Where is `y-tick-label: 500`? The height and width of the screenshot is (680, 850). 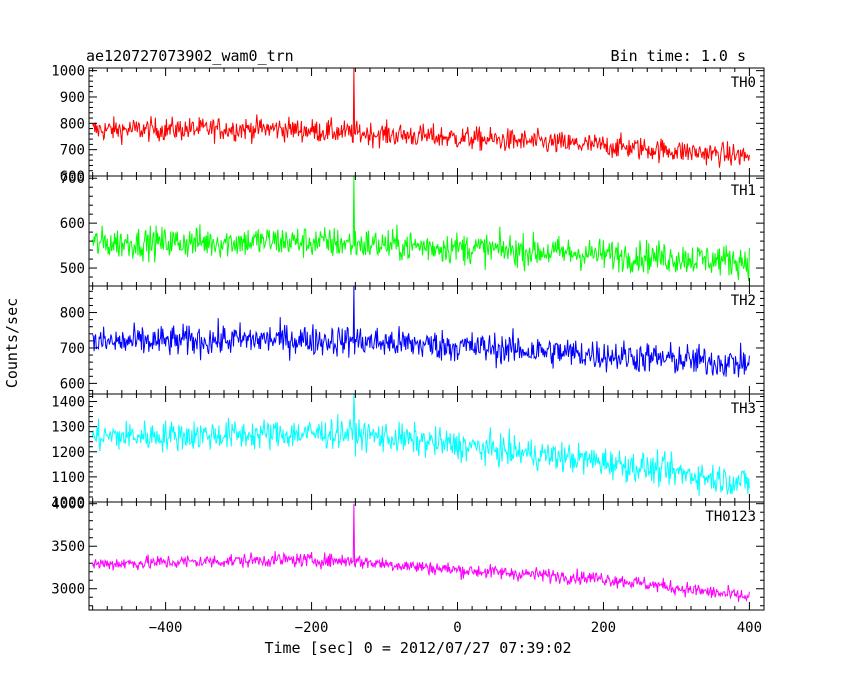
y-tick-label: 500 is located at coordinates (72, 269).